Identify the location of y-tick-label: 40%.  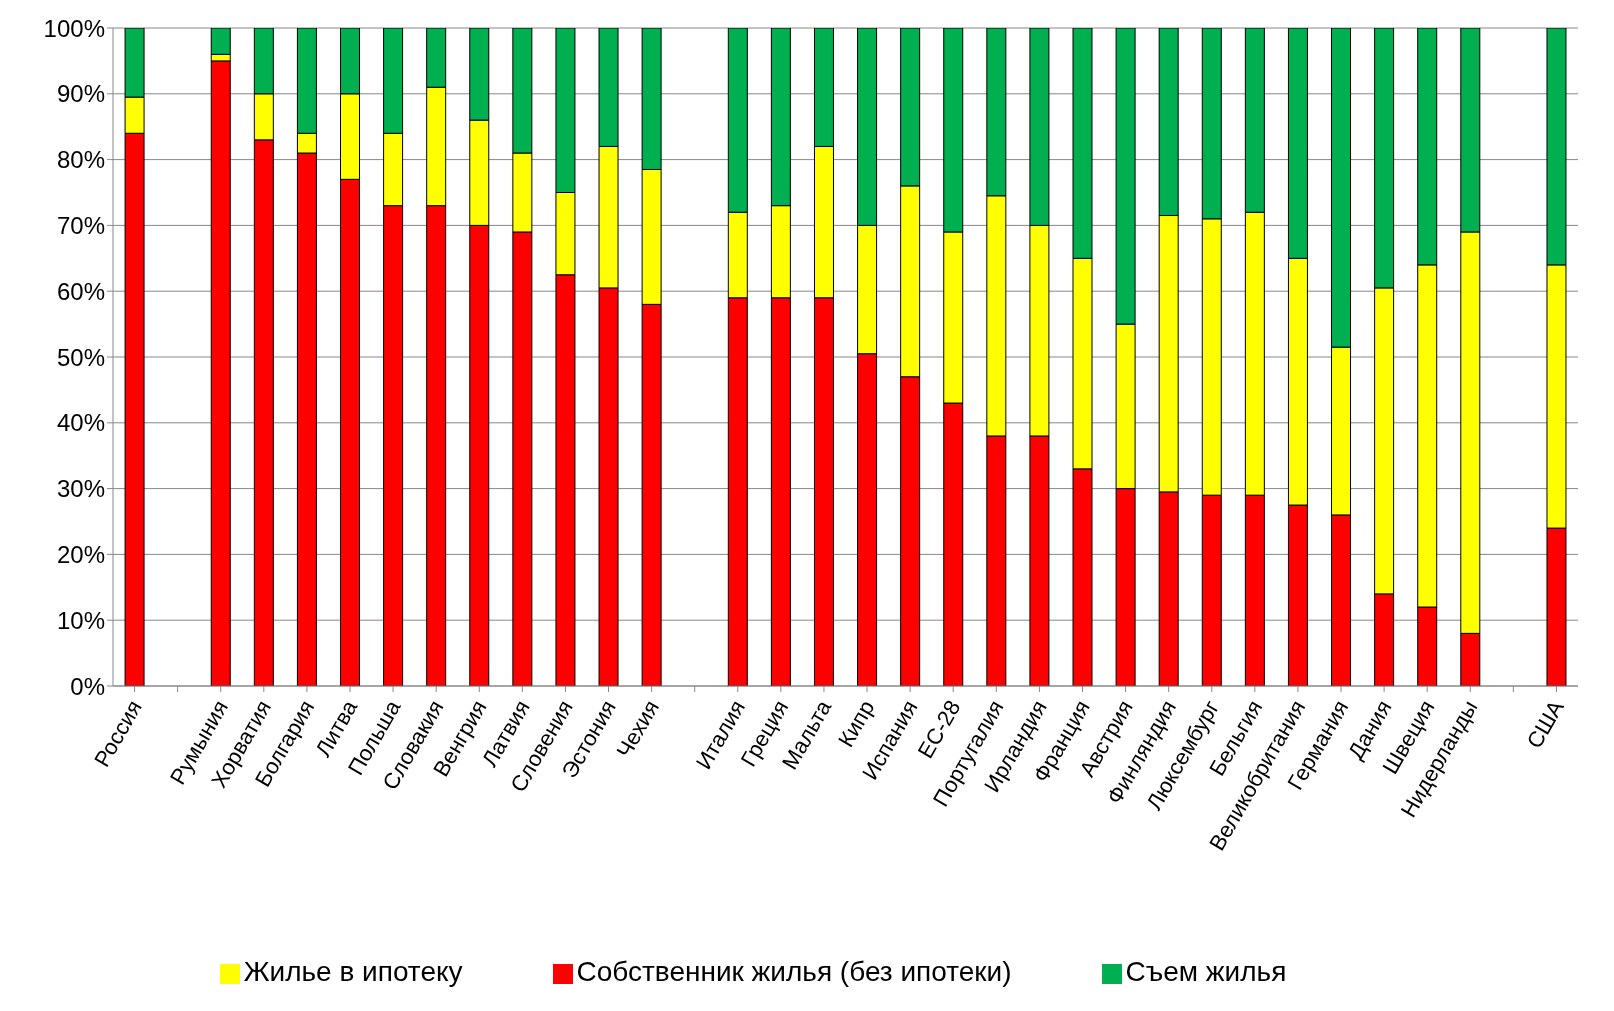
(80, 423).